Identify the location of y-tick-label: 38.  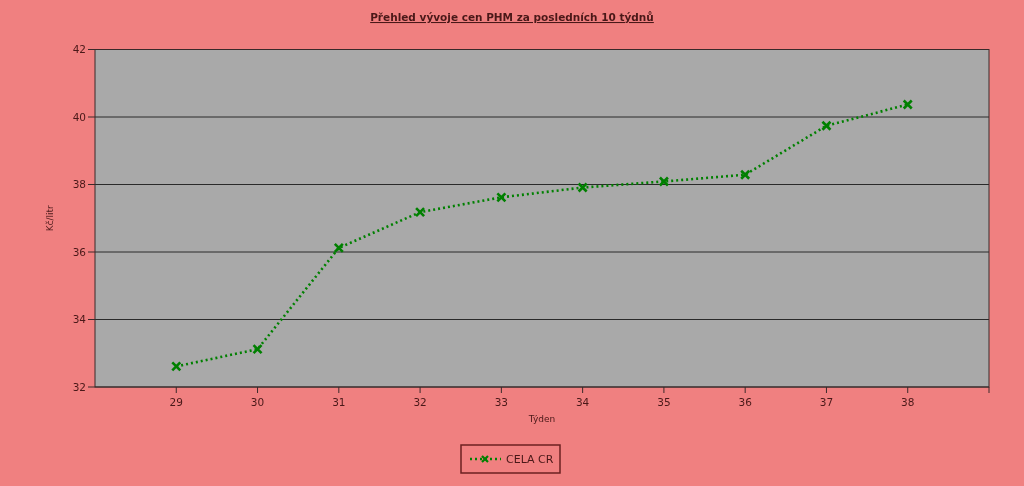
(79, 184).